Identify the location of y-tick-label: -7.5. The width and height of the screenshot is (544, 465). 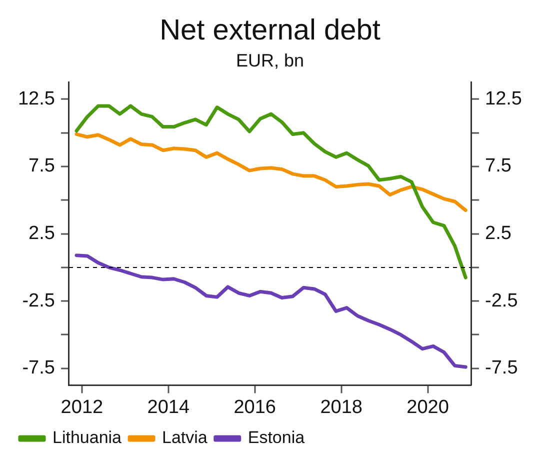
(38, 368).